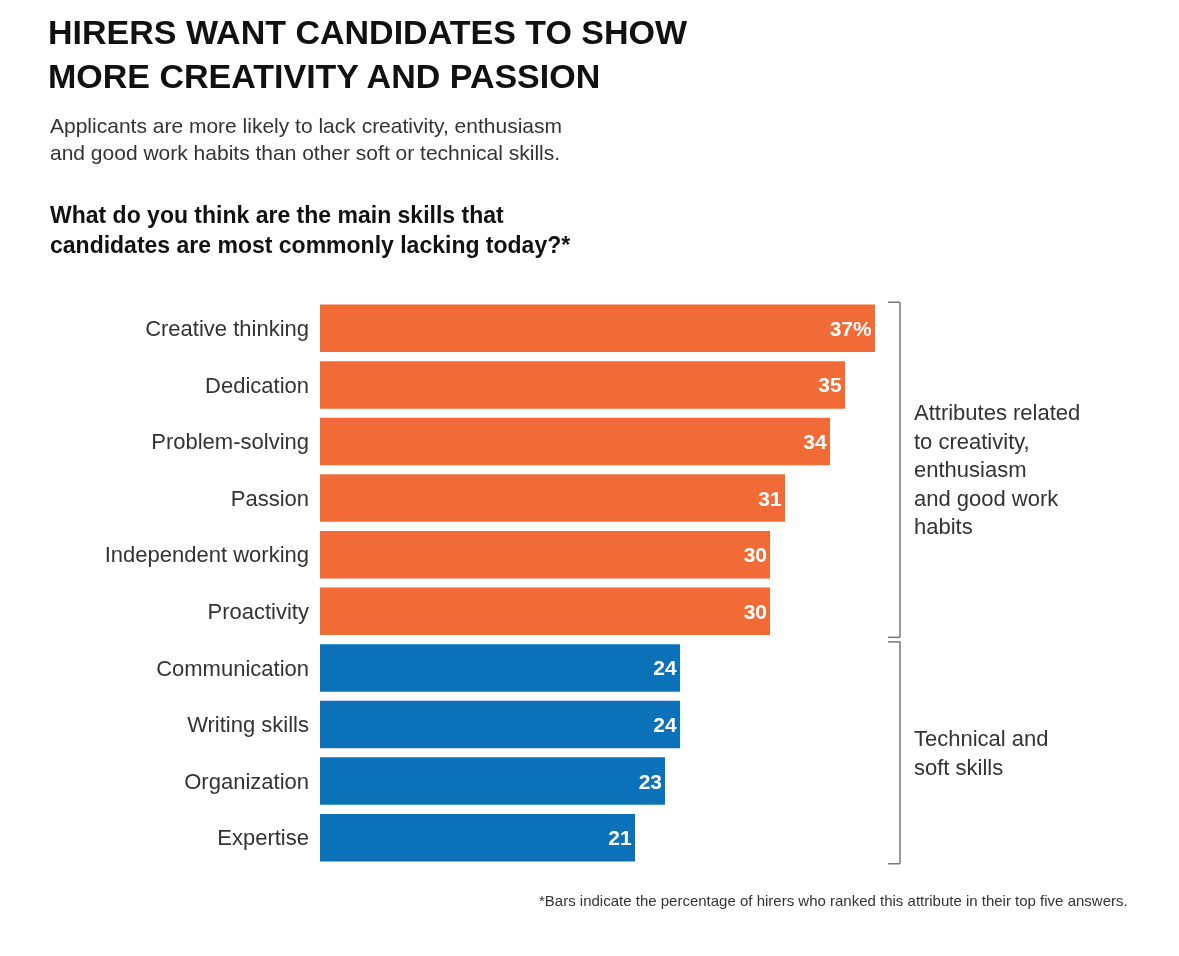 The height and width of the screenshot is (956, 1179). What do you see at coordinates (227, 328) in the screenshot?
I see `y-tick-label: Creative thinking` at bounding box center [227, 328].